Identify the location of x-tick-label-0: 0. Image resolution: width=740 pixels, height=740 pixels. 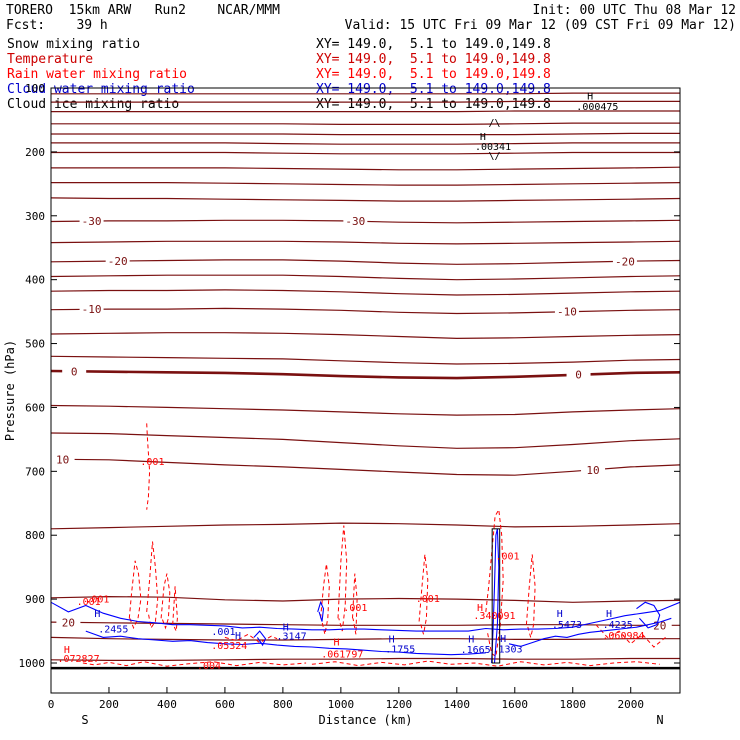
(51, 704).